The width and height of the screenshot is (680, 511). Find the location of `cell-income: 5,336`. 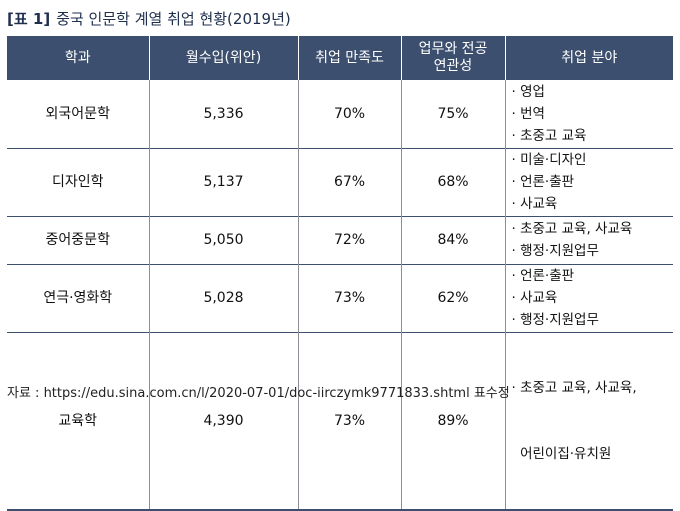

cell-income: 5,336 is located at coordinates (223, 114).